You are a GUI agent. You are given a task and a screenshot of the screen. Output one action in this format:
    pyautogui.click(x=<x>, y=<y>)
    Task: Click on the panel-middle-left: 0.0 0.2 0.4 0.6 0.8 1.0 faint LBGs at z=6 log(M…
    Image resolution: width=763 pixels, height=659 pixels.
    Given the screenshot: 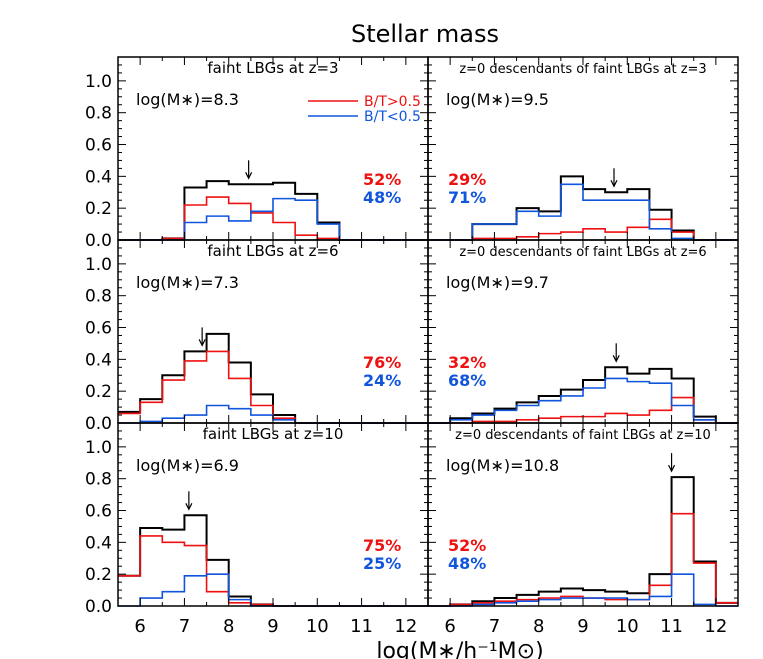 What is the action you would take?
    pyautogui.click(x=257, y=336)
    